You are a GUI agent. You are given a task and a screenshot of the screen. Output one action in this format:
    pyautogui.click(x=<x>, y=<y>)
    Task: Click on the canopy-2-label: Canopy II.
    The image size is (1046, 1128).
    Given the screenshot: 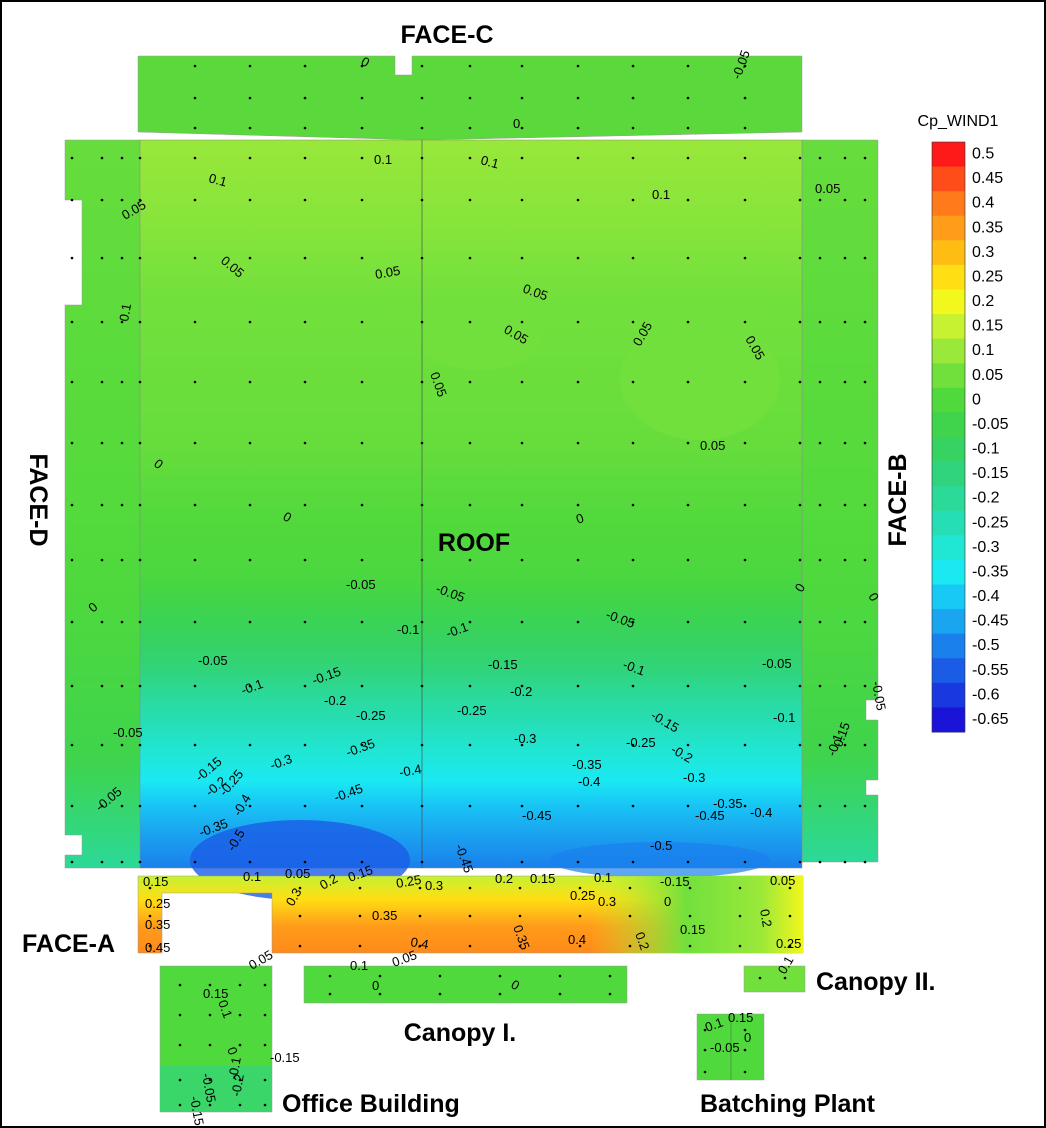 What is the action you would take?
    pyautogui.click(x=875, y=982)
    